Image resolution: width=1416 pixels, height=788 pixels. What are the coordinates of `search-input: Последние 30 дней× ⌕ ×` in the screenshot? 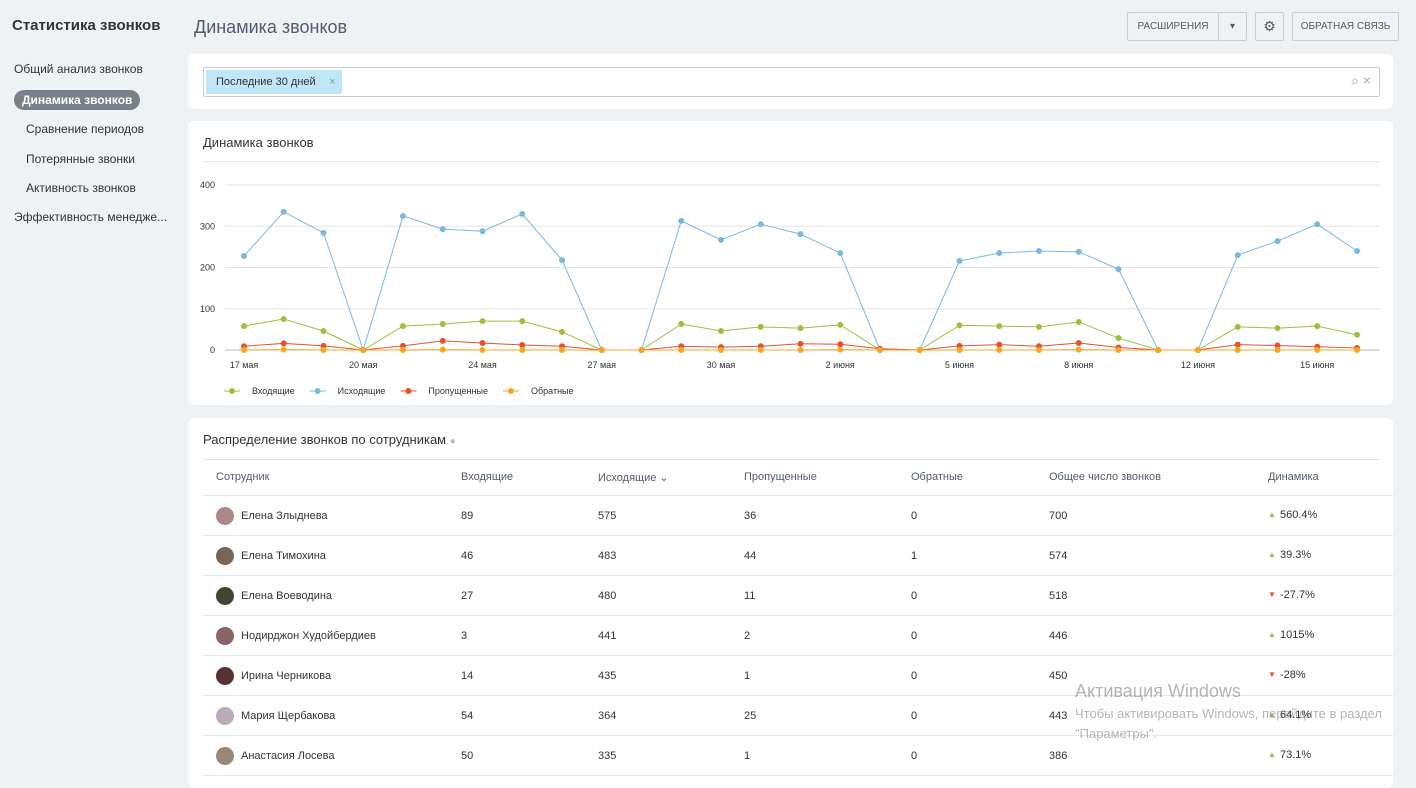 It's located at (791, 82).